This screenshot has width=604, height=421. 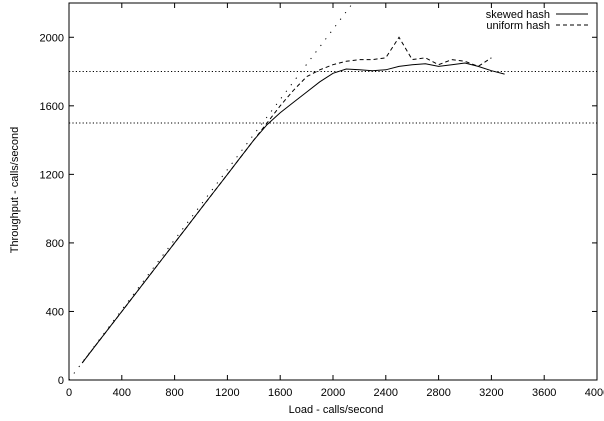 What do you see at coordinates (280, 393) in the screenshot?
I see `x-tick-label: 1600` at bounding box center [280, 393].